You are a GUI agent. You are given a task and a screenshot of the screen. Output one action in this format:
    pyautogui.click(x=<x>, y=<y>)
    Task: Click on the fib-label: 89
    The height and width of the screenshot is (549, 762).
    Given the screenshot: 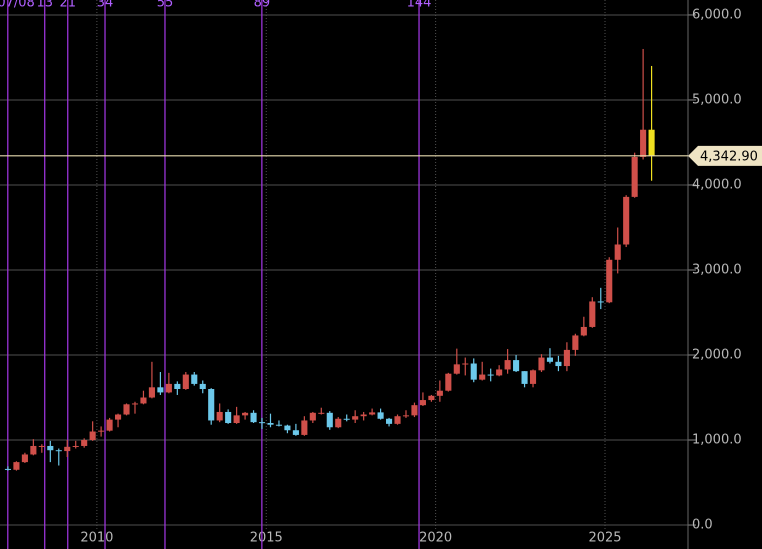 What is the action you would take?
    pyautogui.click(x=262, y=5)
    